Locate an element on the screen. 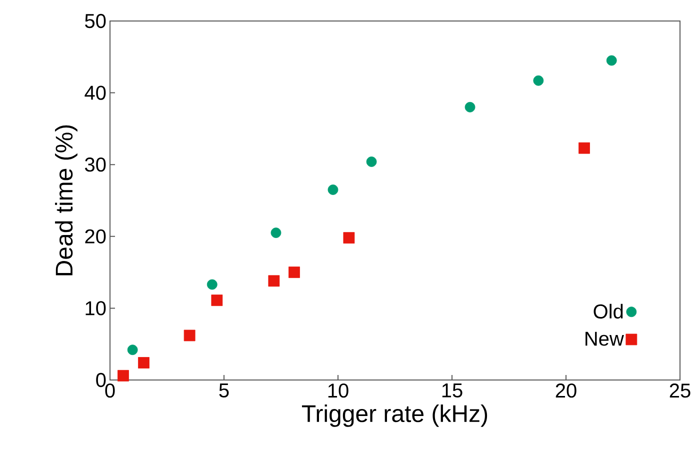  x-tick-label: 5 is located at coordinates (224, 391).